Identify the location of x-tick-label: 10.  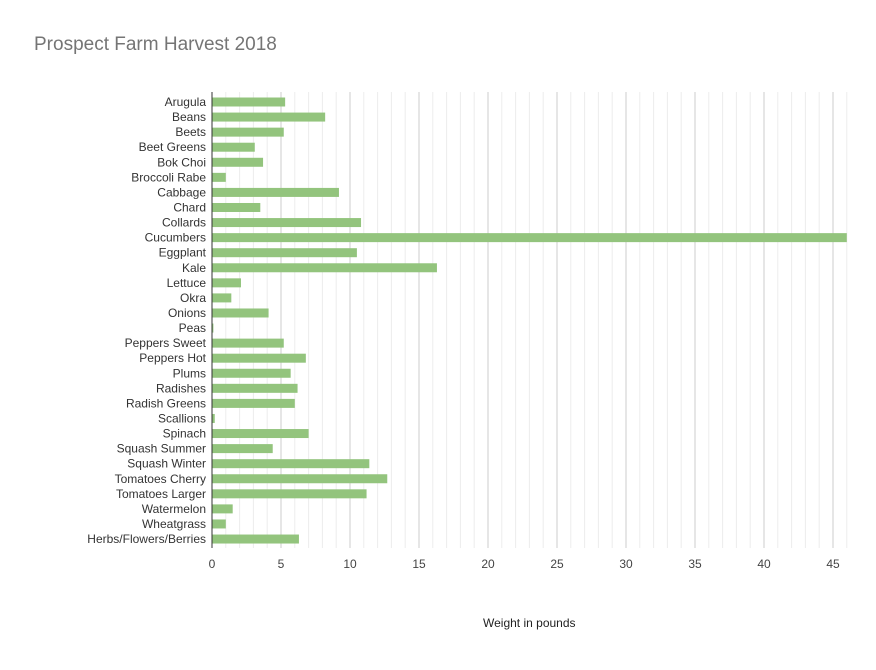
(350, 564).